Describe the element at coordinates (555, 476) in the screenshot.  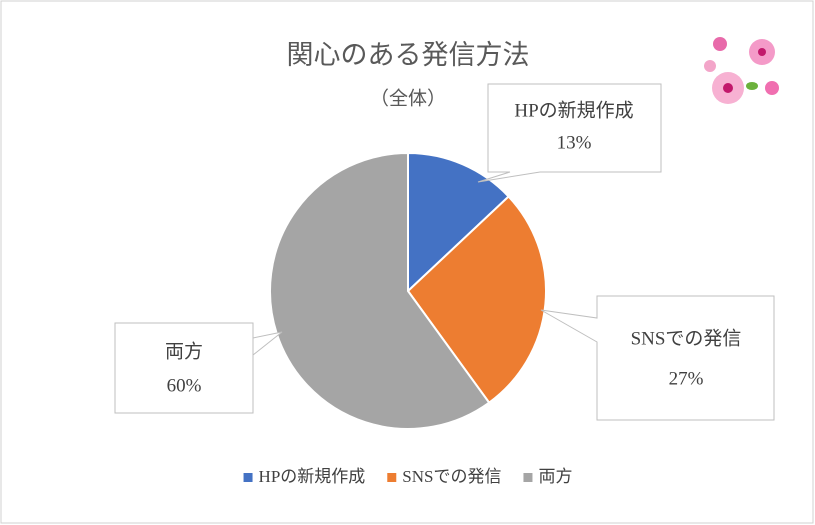
I see `legend-label: 両方` at that location.